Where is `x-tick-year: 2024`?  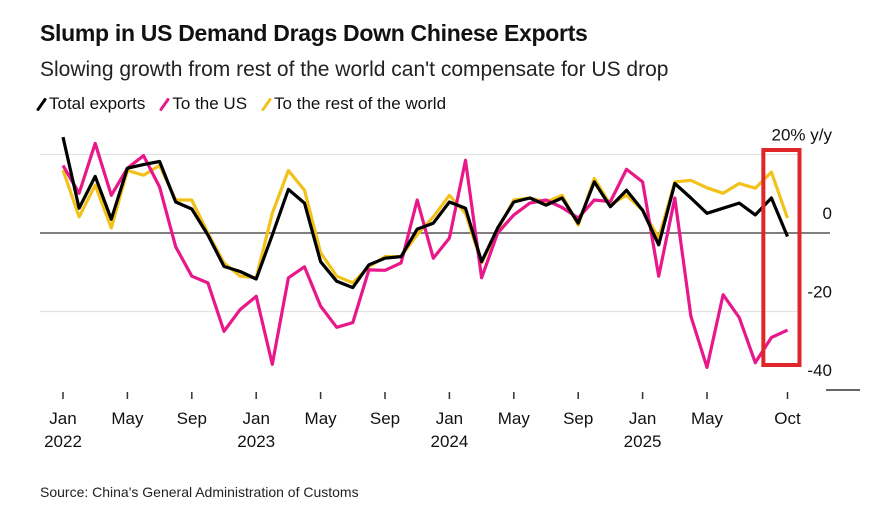
x-tick-year: 2024 is located at coordinates (449, 441).